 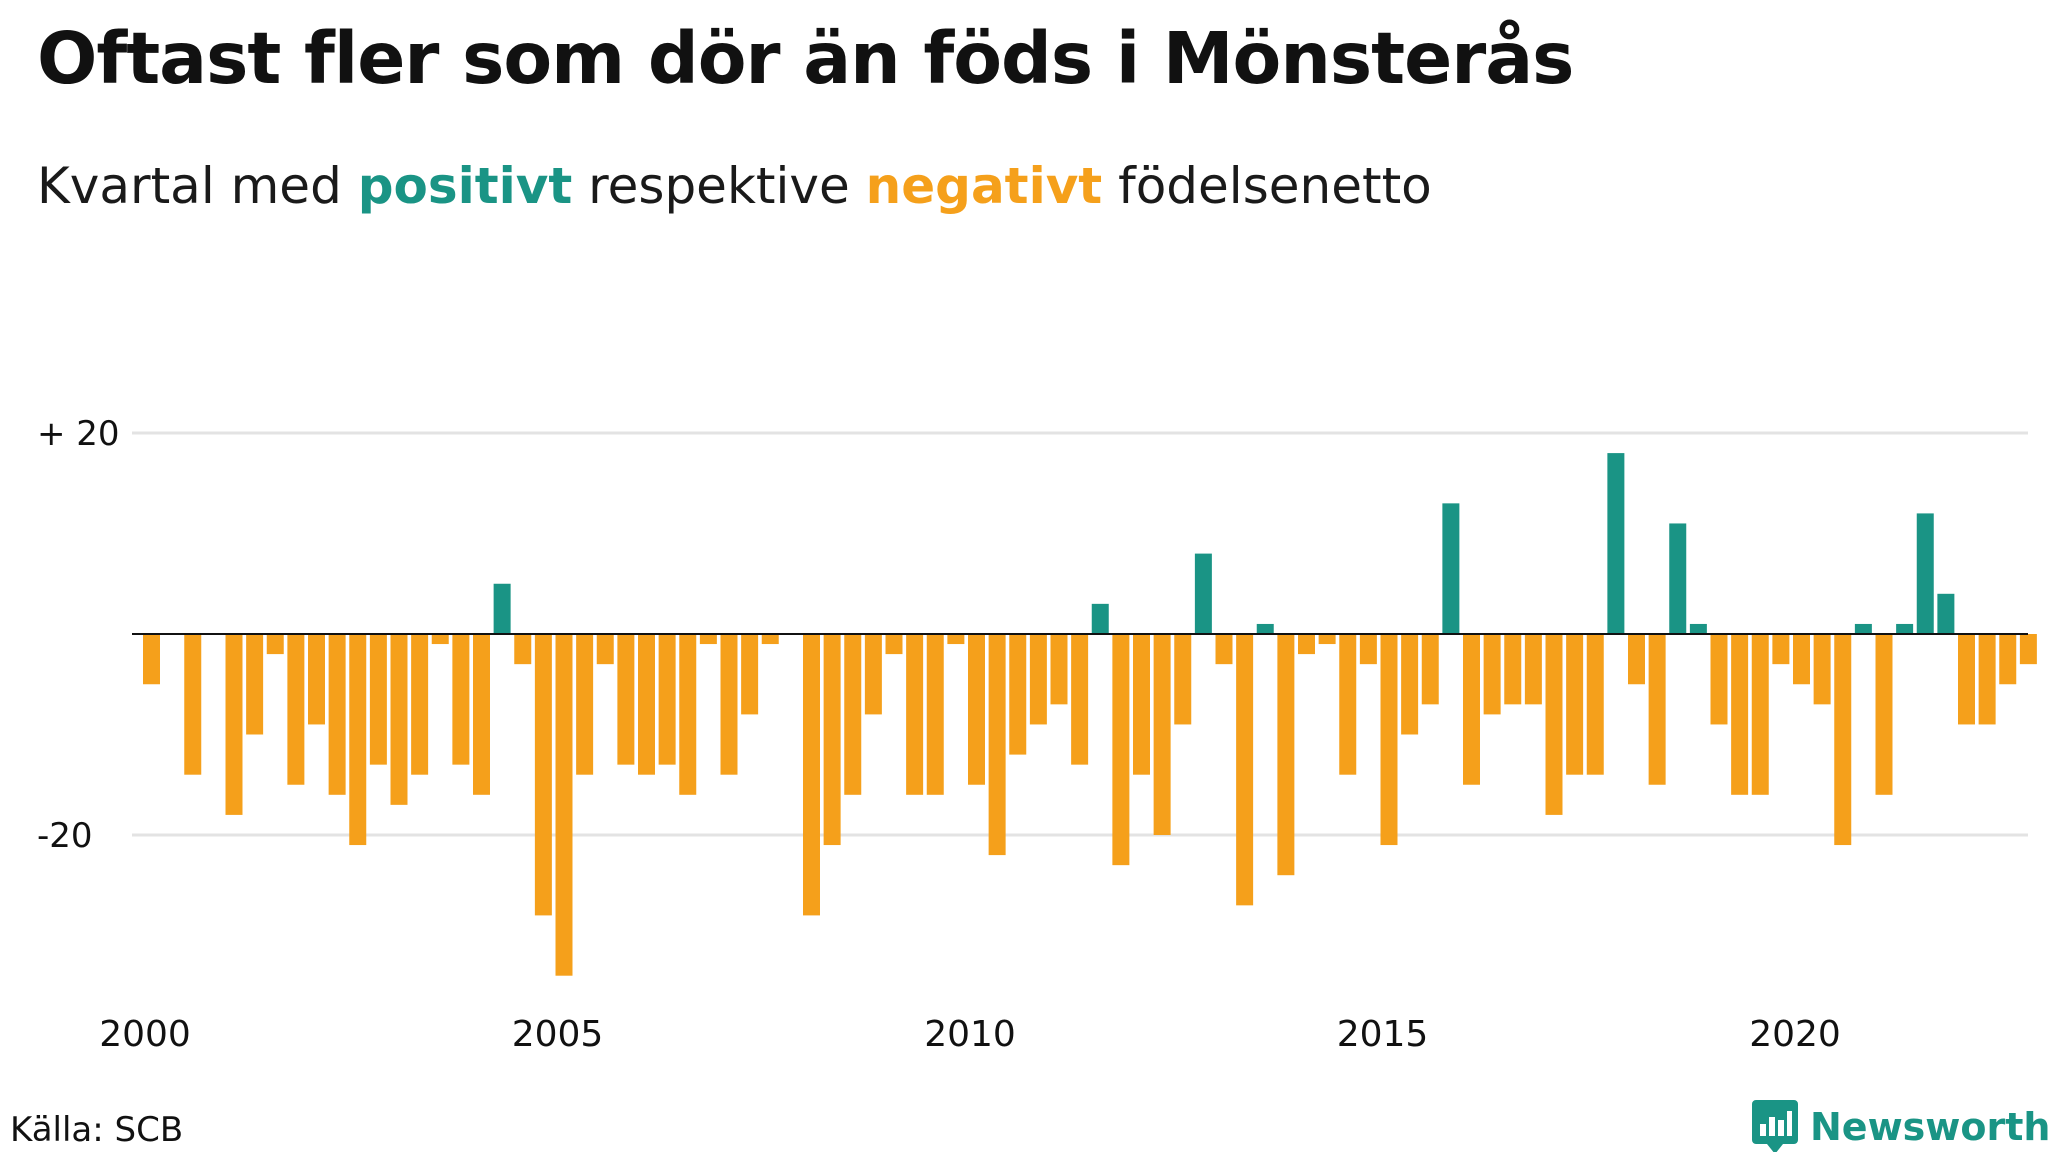 I want to click on subtitle-middle: respektive, so click(x=719, y=186).